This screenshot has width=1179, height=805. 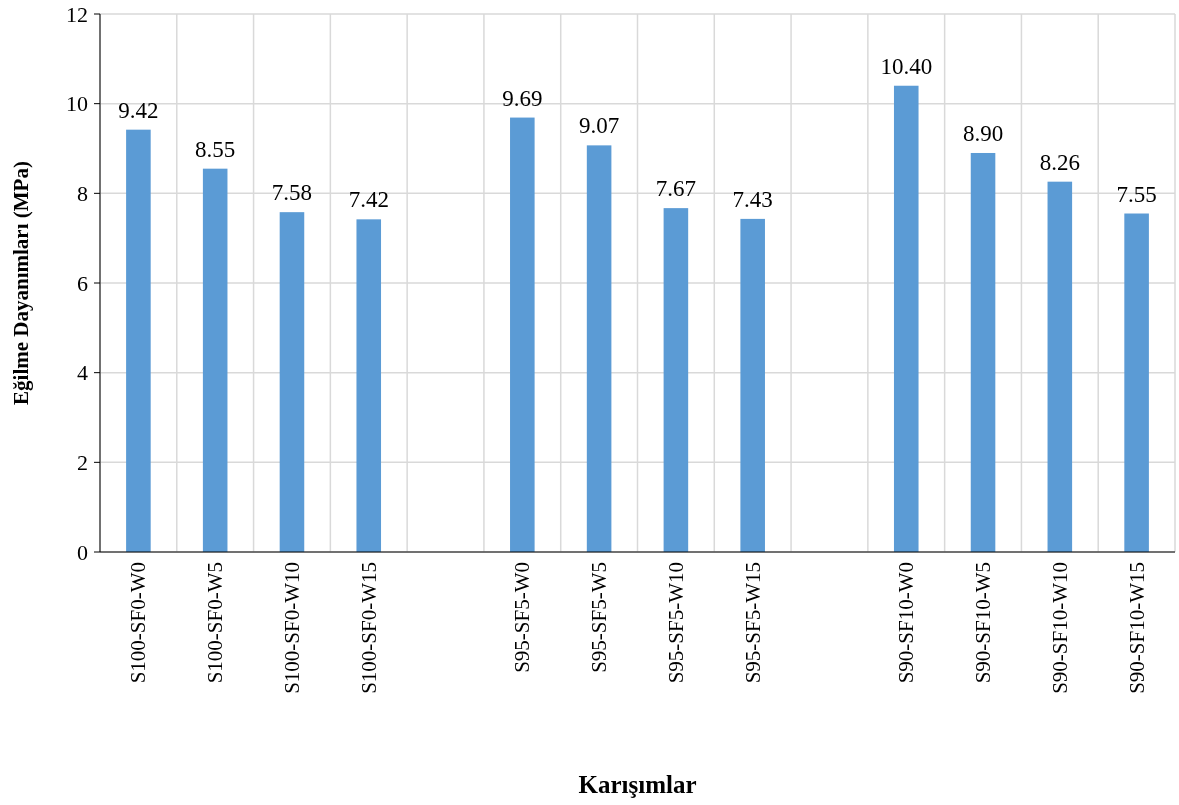 I want to click on data-label: 9.07, so click(x=599, y=126).